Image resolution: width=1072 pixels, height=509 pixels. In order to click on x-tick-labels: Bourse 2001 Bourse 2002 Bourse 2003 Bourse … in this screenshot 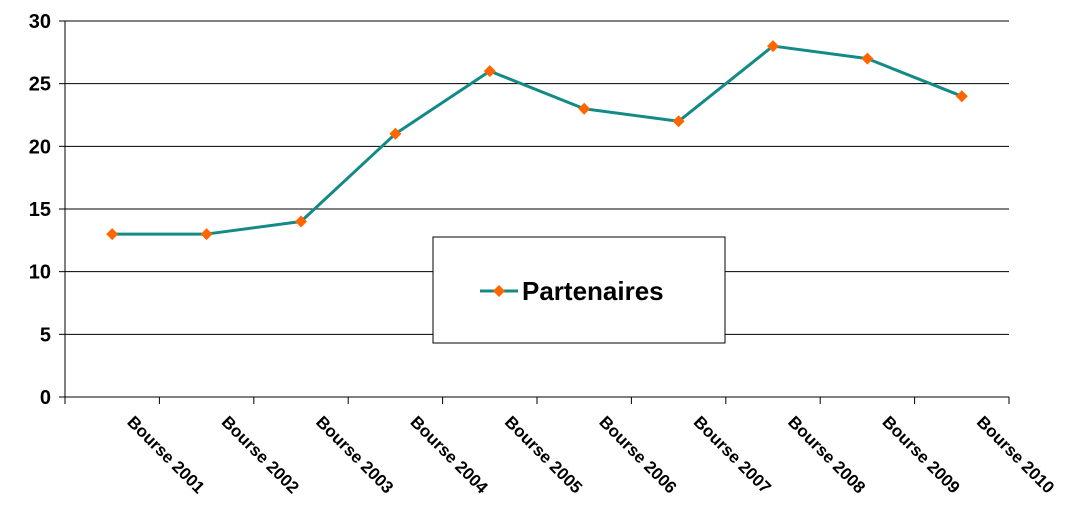, I will do `click(590, 454)`.